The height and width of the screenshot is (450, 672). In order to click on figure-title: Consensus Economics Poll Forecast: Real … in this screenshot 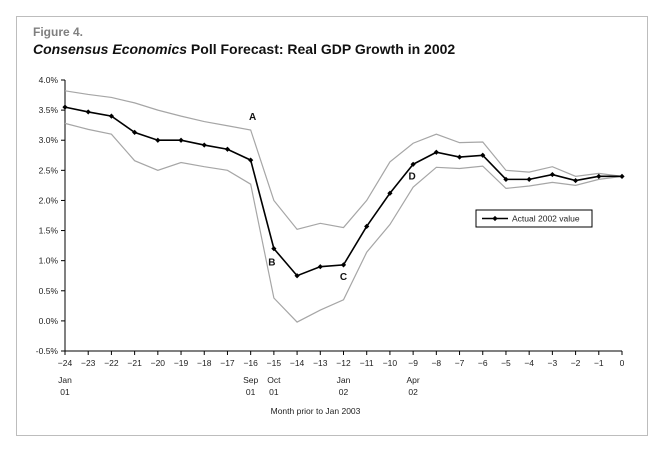, I will do `click(244, 49)`.